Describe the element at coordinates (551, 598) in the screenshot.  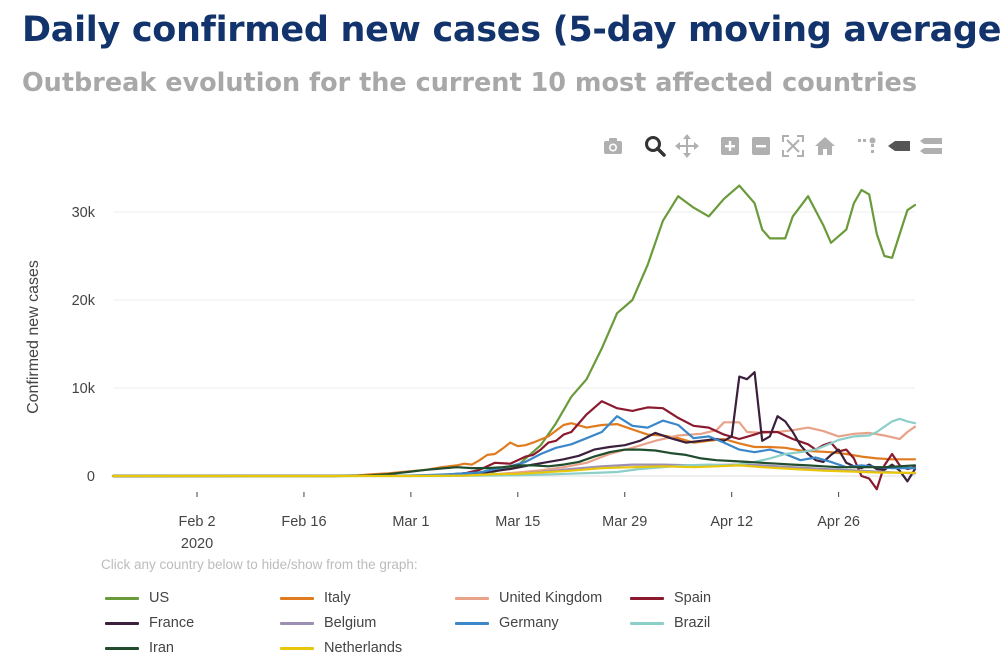
I see `legend-label: United Kingdom` at that location.